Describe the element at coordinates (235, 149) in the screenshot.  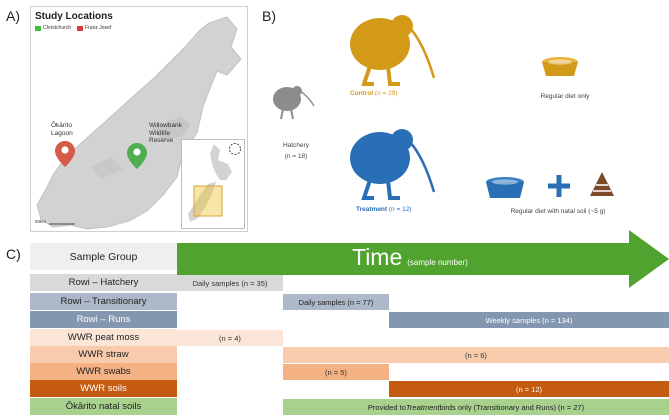
I see `compass-icon` at that location.